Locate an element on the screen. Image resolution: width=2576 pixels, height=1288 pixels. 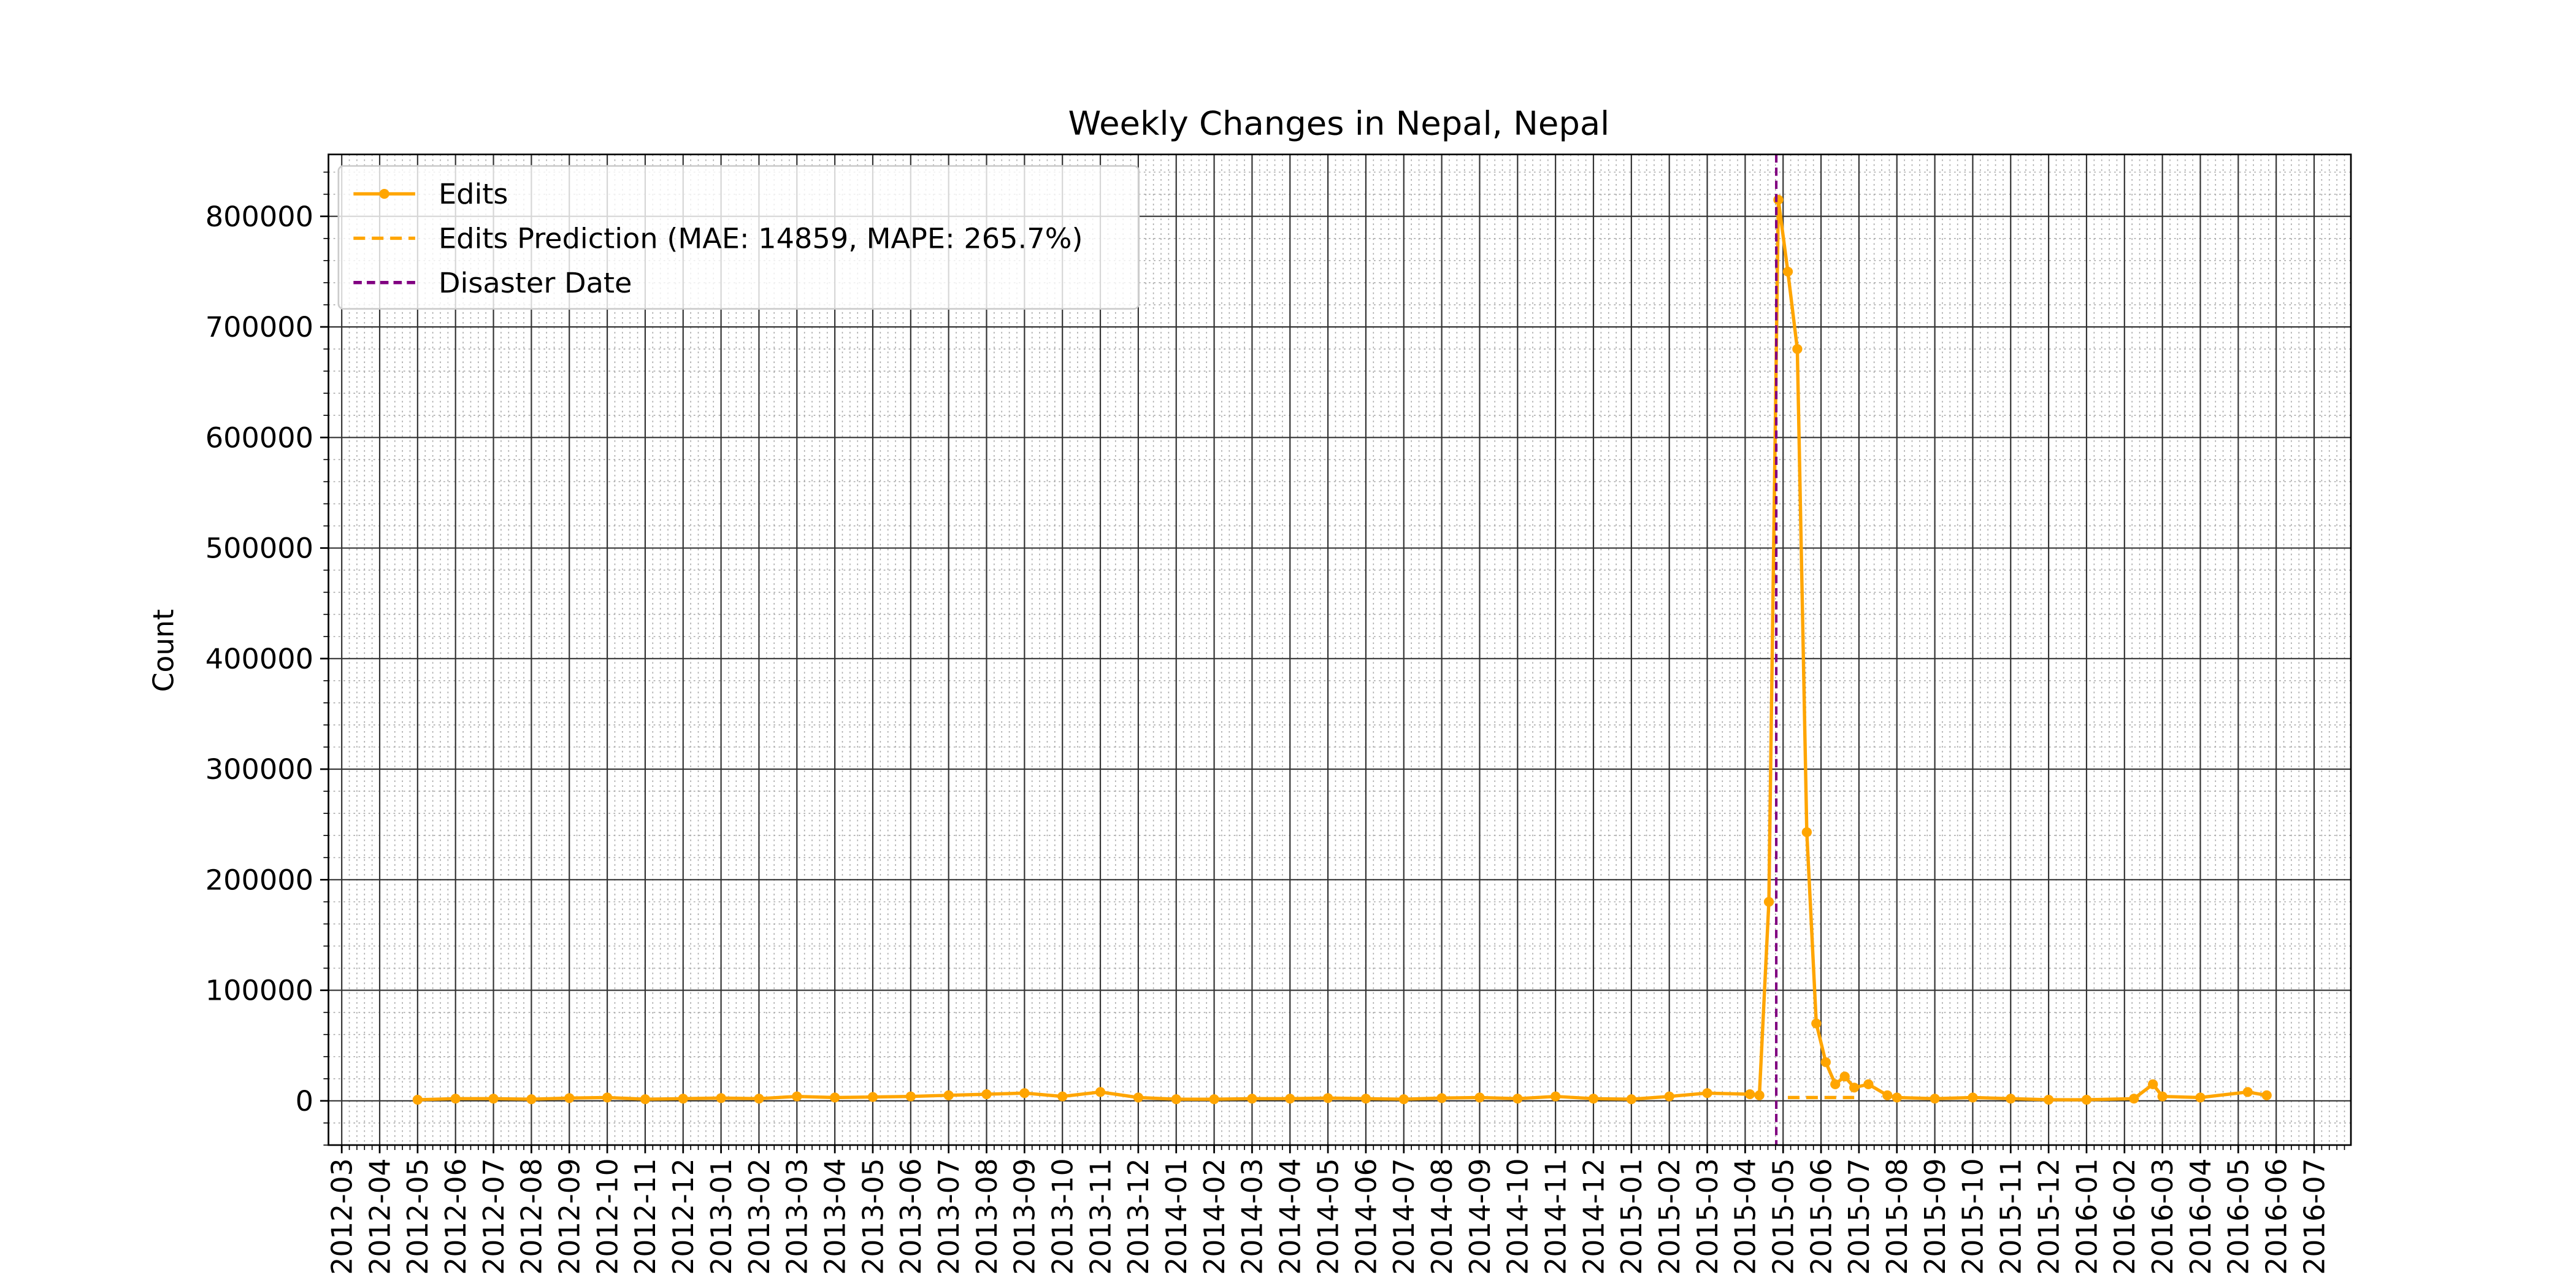
legend-label: Disaster Date is located at coordinates (535, 282).